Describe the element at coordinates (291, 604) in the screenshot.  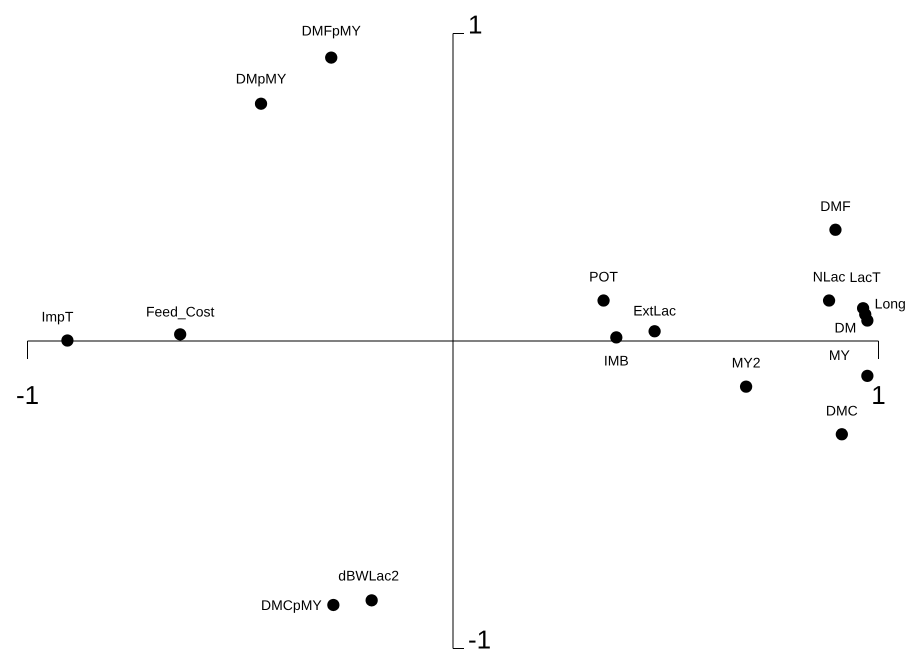
I see `annotation: DMCpMY` at that location.